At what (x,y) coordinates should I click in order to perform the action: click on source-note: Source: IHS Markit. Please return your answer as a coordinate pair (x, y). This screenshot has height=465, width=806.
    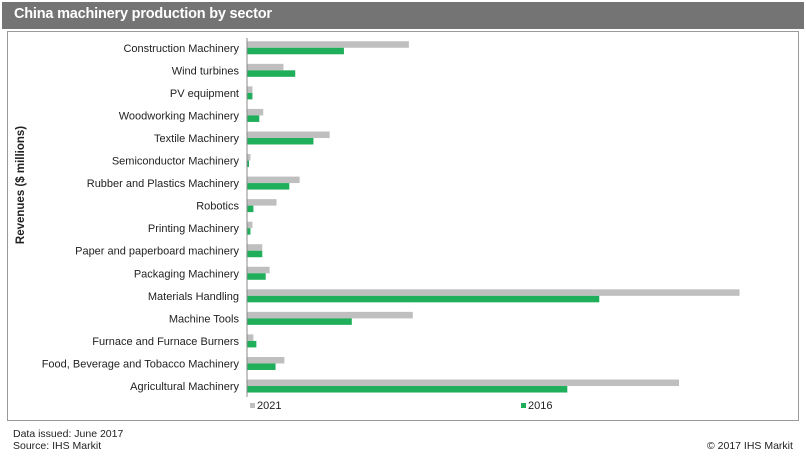
    Looking at the image, I should click on (57, 446).